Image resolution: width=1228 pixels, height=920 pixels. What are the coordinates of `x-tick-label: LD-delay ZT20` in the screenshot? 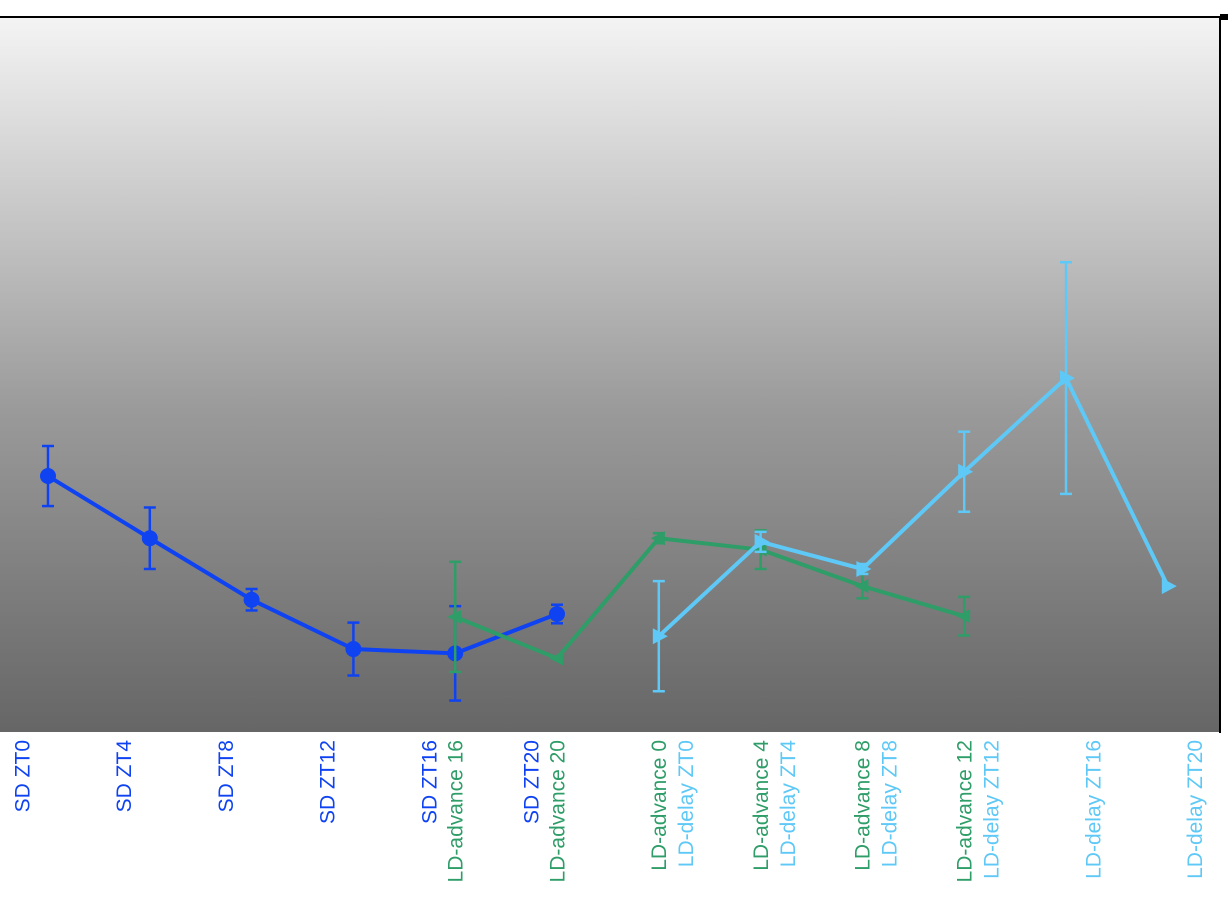 It's located at (1195, 809).